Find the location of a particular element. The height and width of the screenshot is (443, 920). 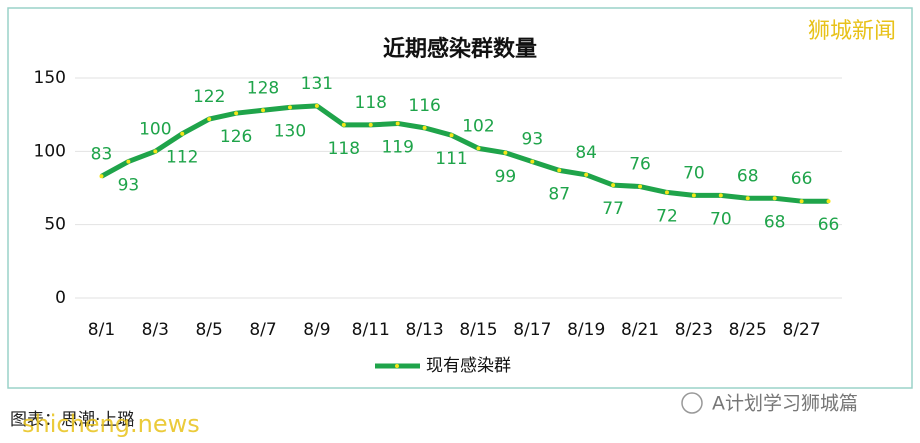

x-tick-label: 8/5 is located at coordinates (208, 330).